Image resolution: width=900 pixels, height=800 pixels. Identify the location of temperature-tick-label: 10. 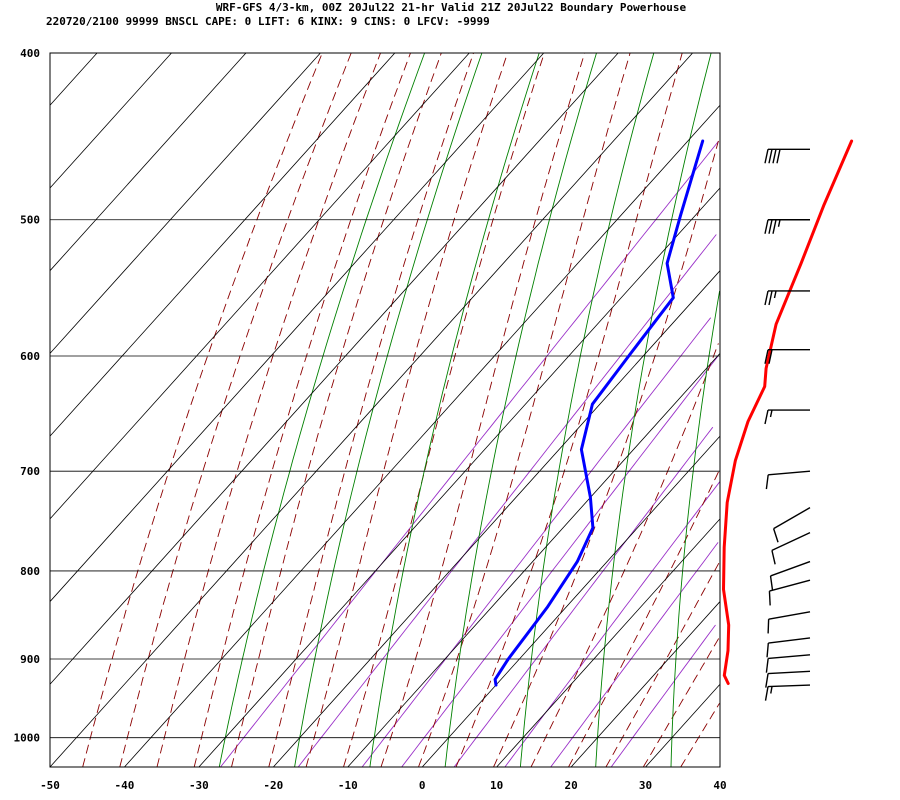
(496, 785).